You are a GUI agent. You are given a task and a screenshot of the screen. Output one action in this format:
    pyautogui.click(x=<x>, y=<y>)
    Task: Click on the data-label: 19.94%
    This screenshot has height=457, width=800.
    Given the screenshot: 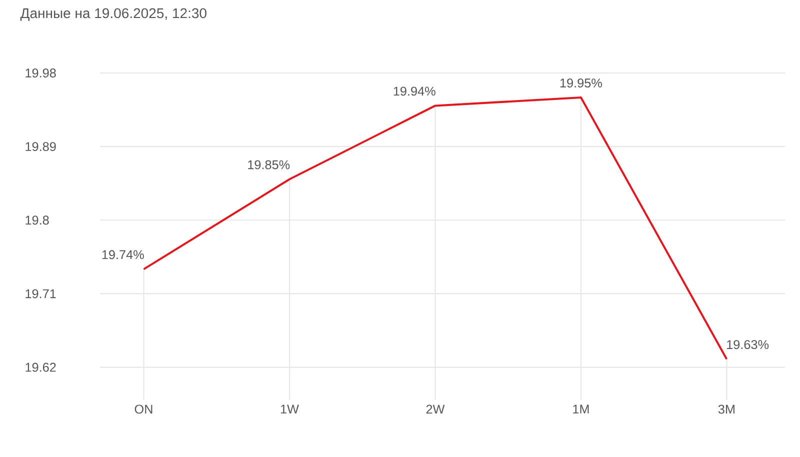 What is the action you would take?
    pyautogui.click(x=415, y=91)
    